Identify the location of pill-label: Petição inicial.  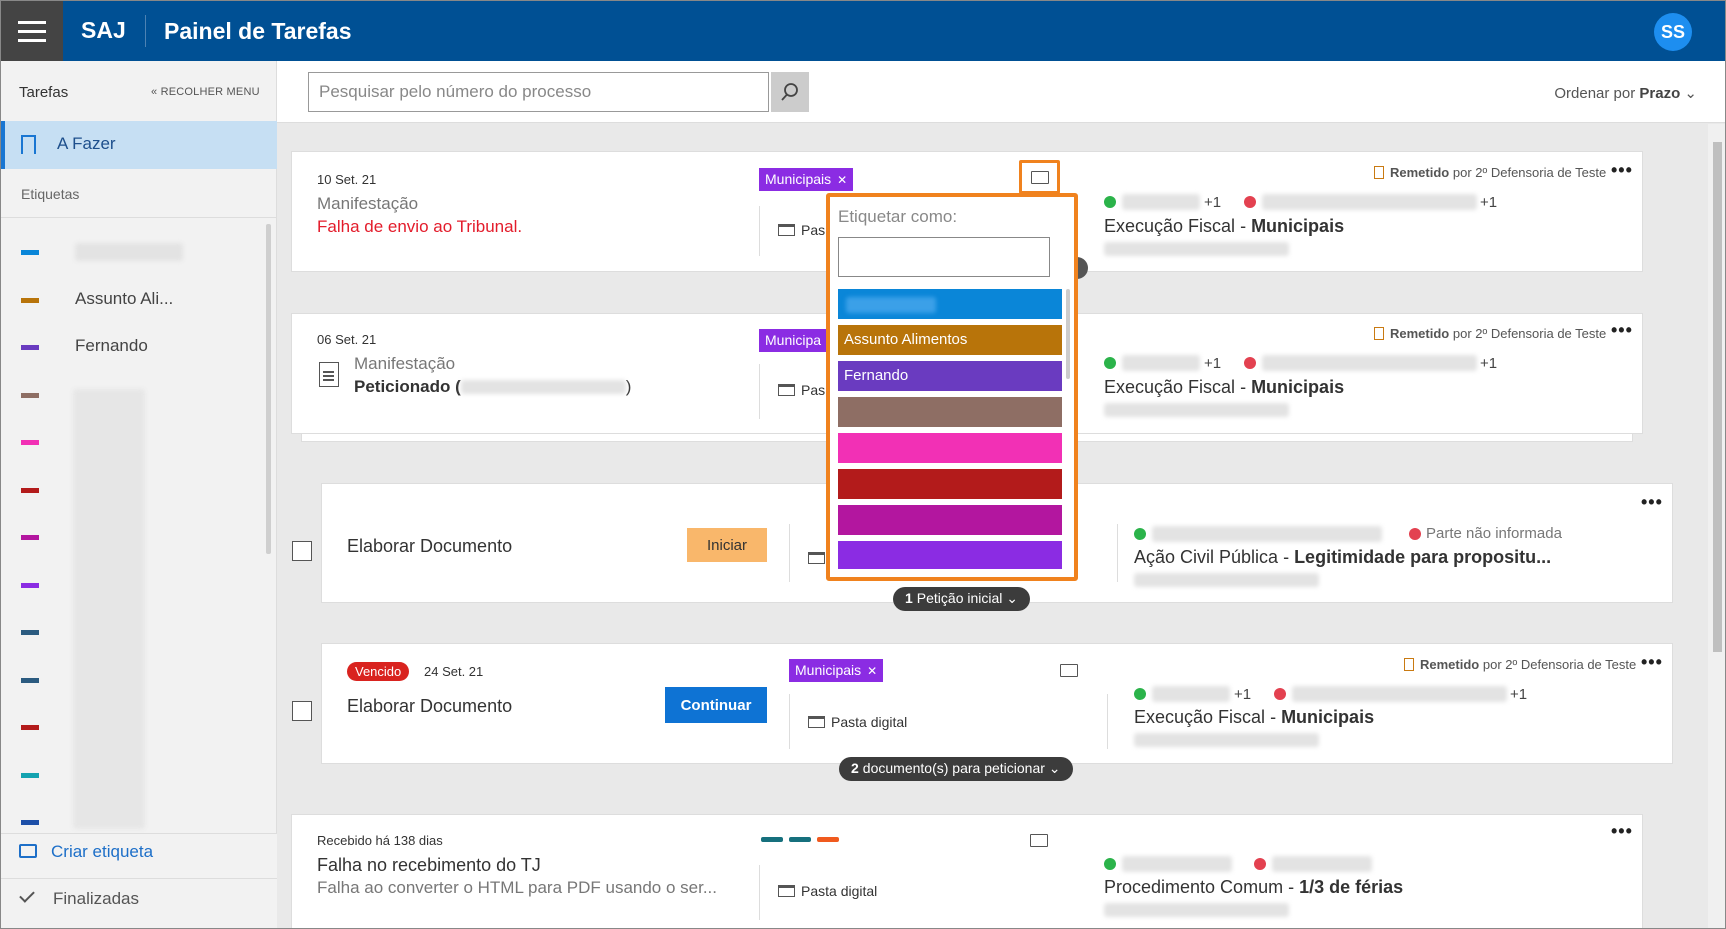
(959, 598).